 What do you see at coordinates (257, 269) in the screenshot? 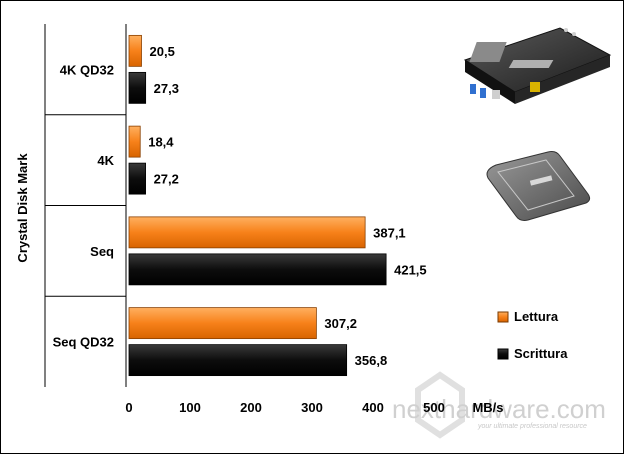
I see `bar-scrittura-seq` at bounding box center [257, 269].